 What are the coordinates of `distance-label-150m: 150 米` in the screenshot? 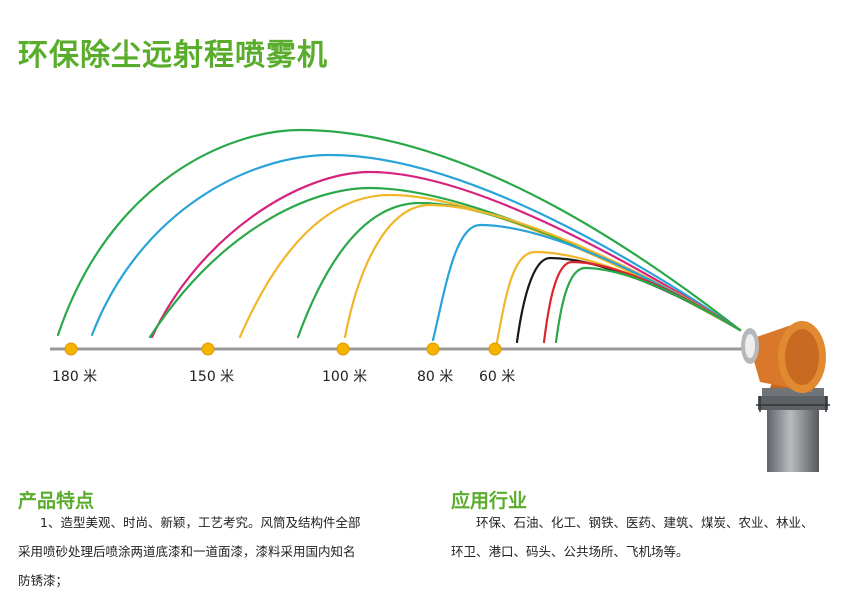 It's located at (212, 377).